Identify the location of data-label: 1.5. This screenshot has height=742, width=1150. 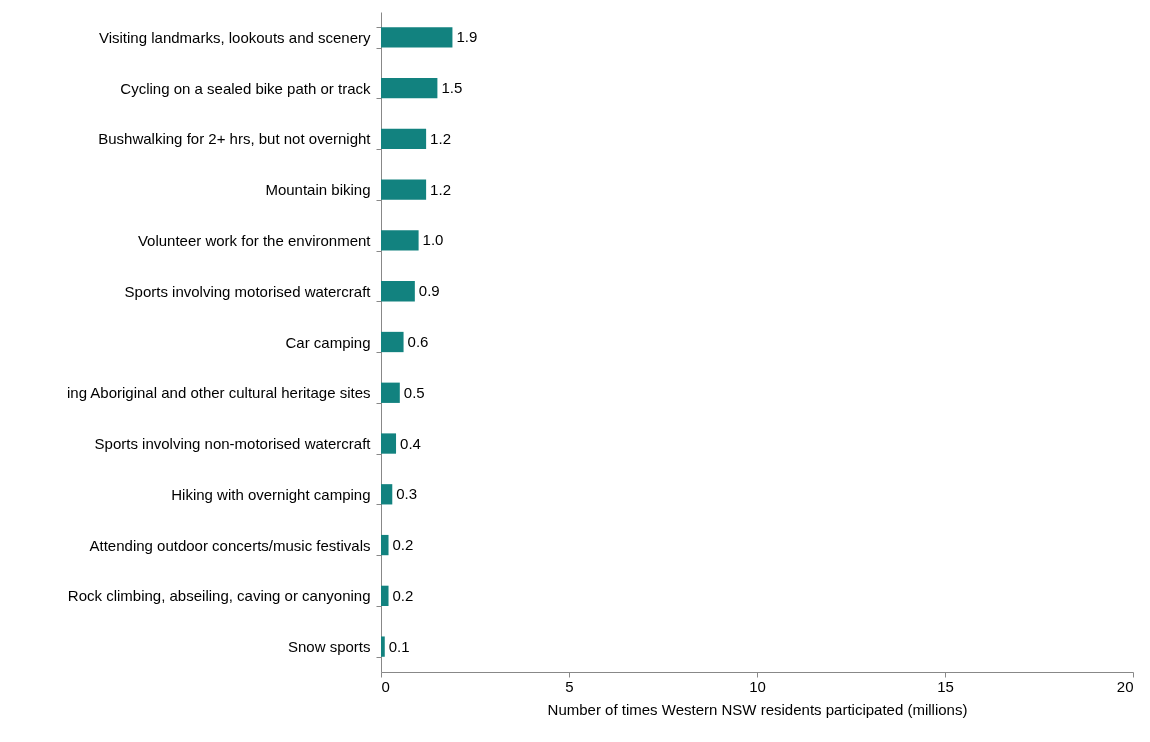
(452, 88).